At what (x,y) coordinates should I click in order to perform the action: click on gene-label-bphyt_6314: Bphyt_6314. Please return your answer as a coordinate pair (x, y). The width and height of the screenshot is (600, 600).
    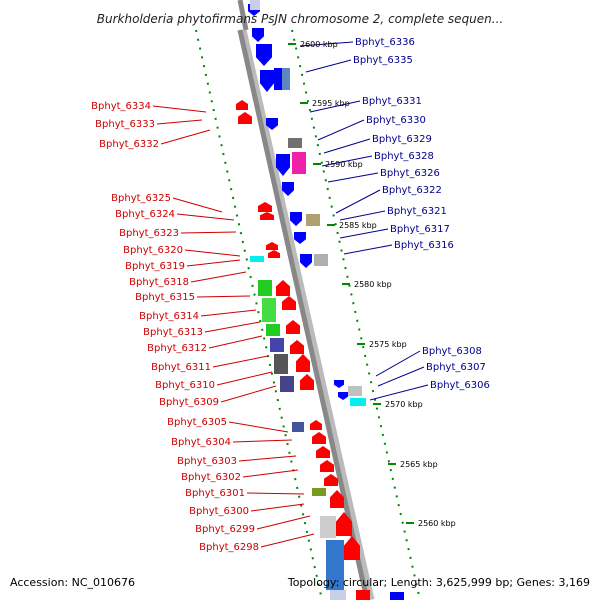
    Looking at the image, I should click on (169, 316).